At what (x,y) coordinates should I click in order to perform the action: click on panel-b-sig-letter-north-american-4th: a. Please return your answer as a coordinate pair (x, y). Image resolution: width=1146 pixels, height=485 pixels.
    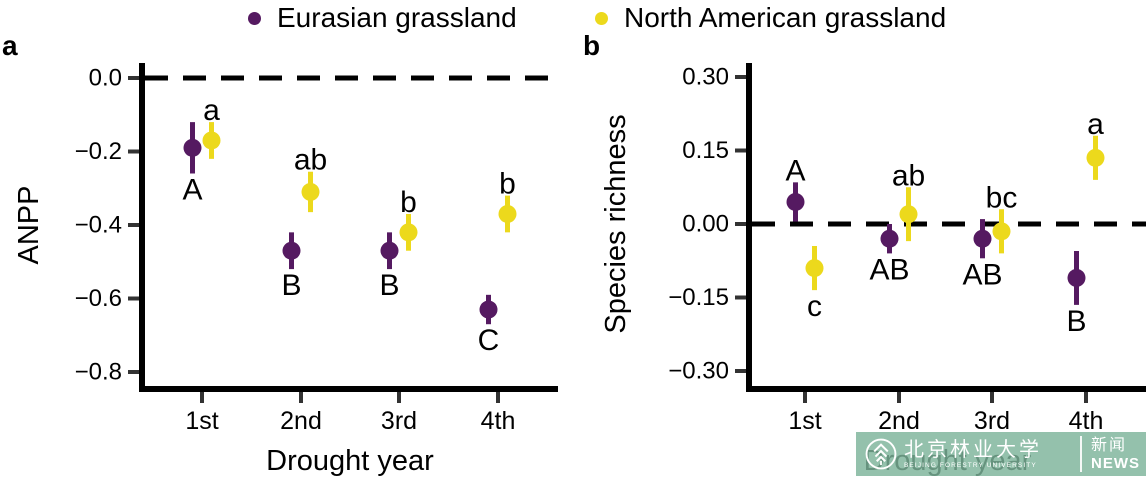
    Looking at the image, I should click on (1095, 124).